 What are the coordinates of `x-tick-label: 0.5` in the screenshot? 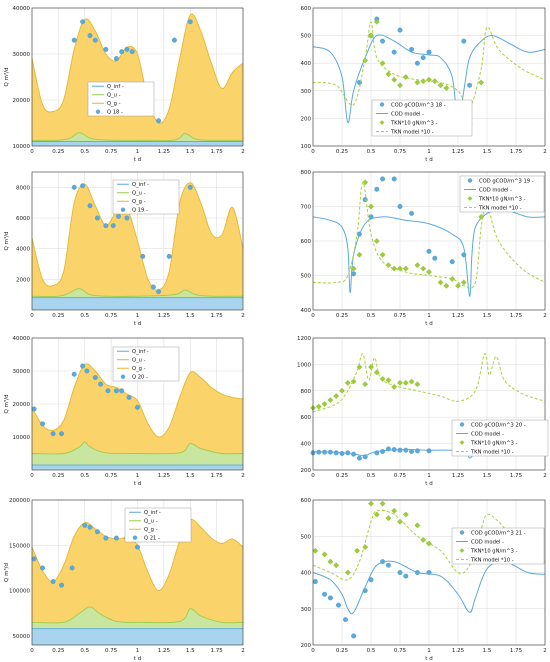 It's located at (84, 476).